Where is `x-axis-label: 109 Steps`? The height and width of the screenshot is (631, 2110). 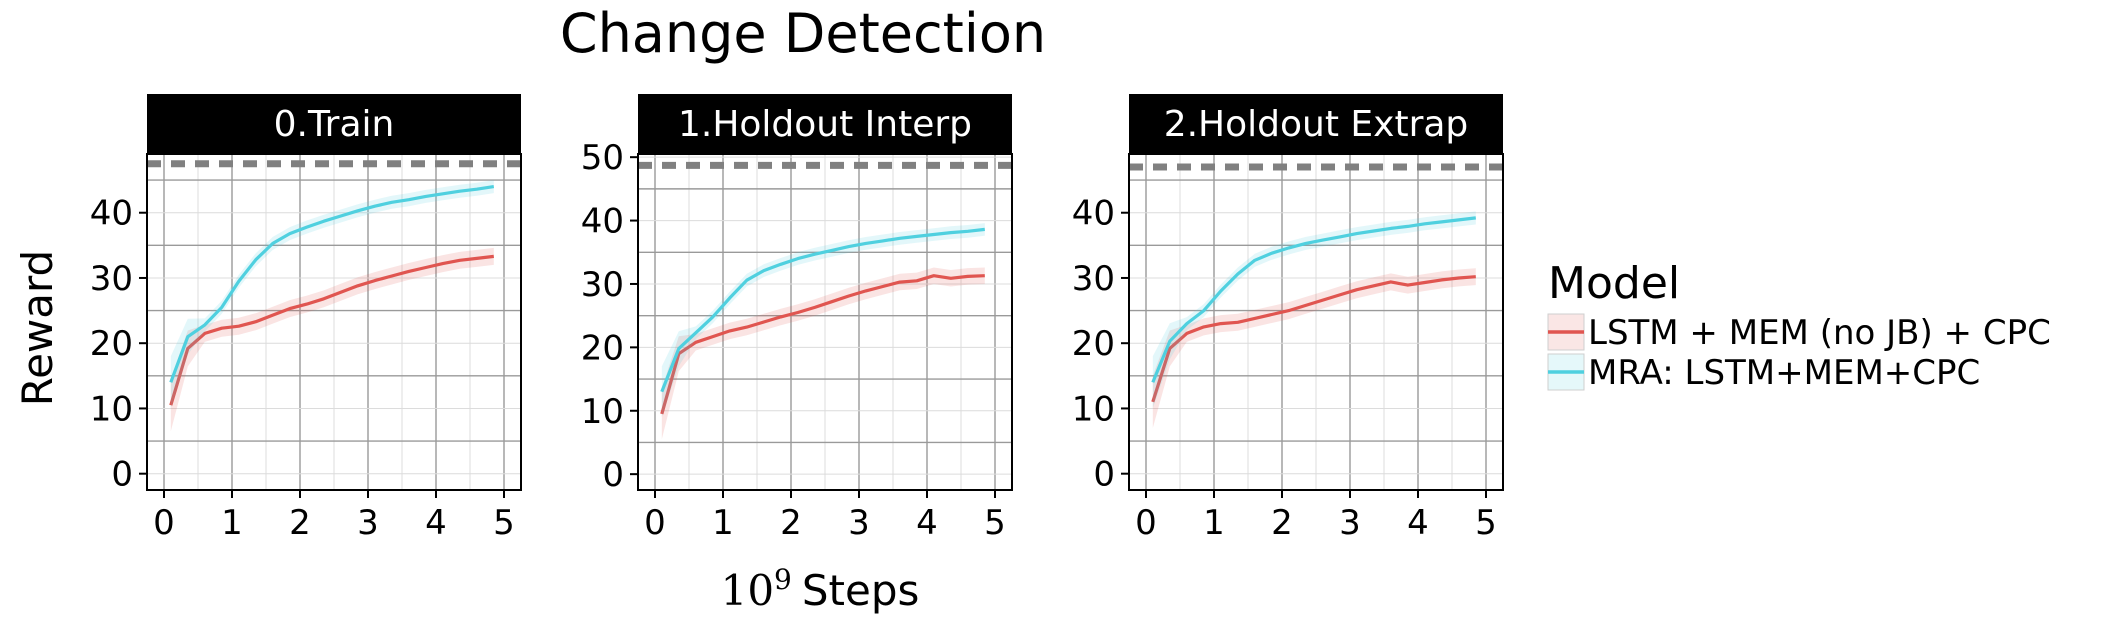 x-axis-label: 109 Steps is located at coordinates (820, 589).